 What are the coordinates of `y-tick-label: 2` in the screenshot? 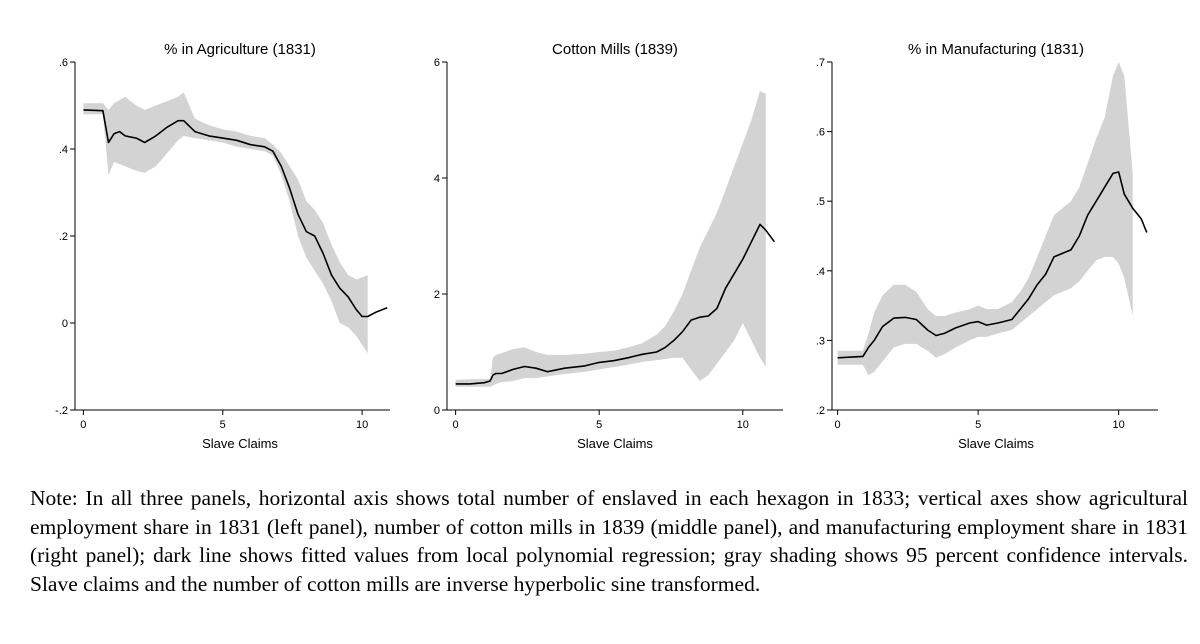 It's located at (437, 295).